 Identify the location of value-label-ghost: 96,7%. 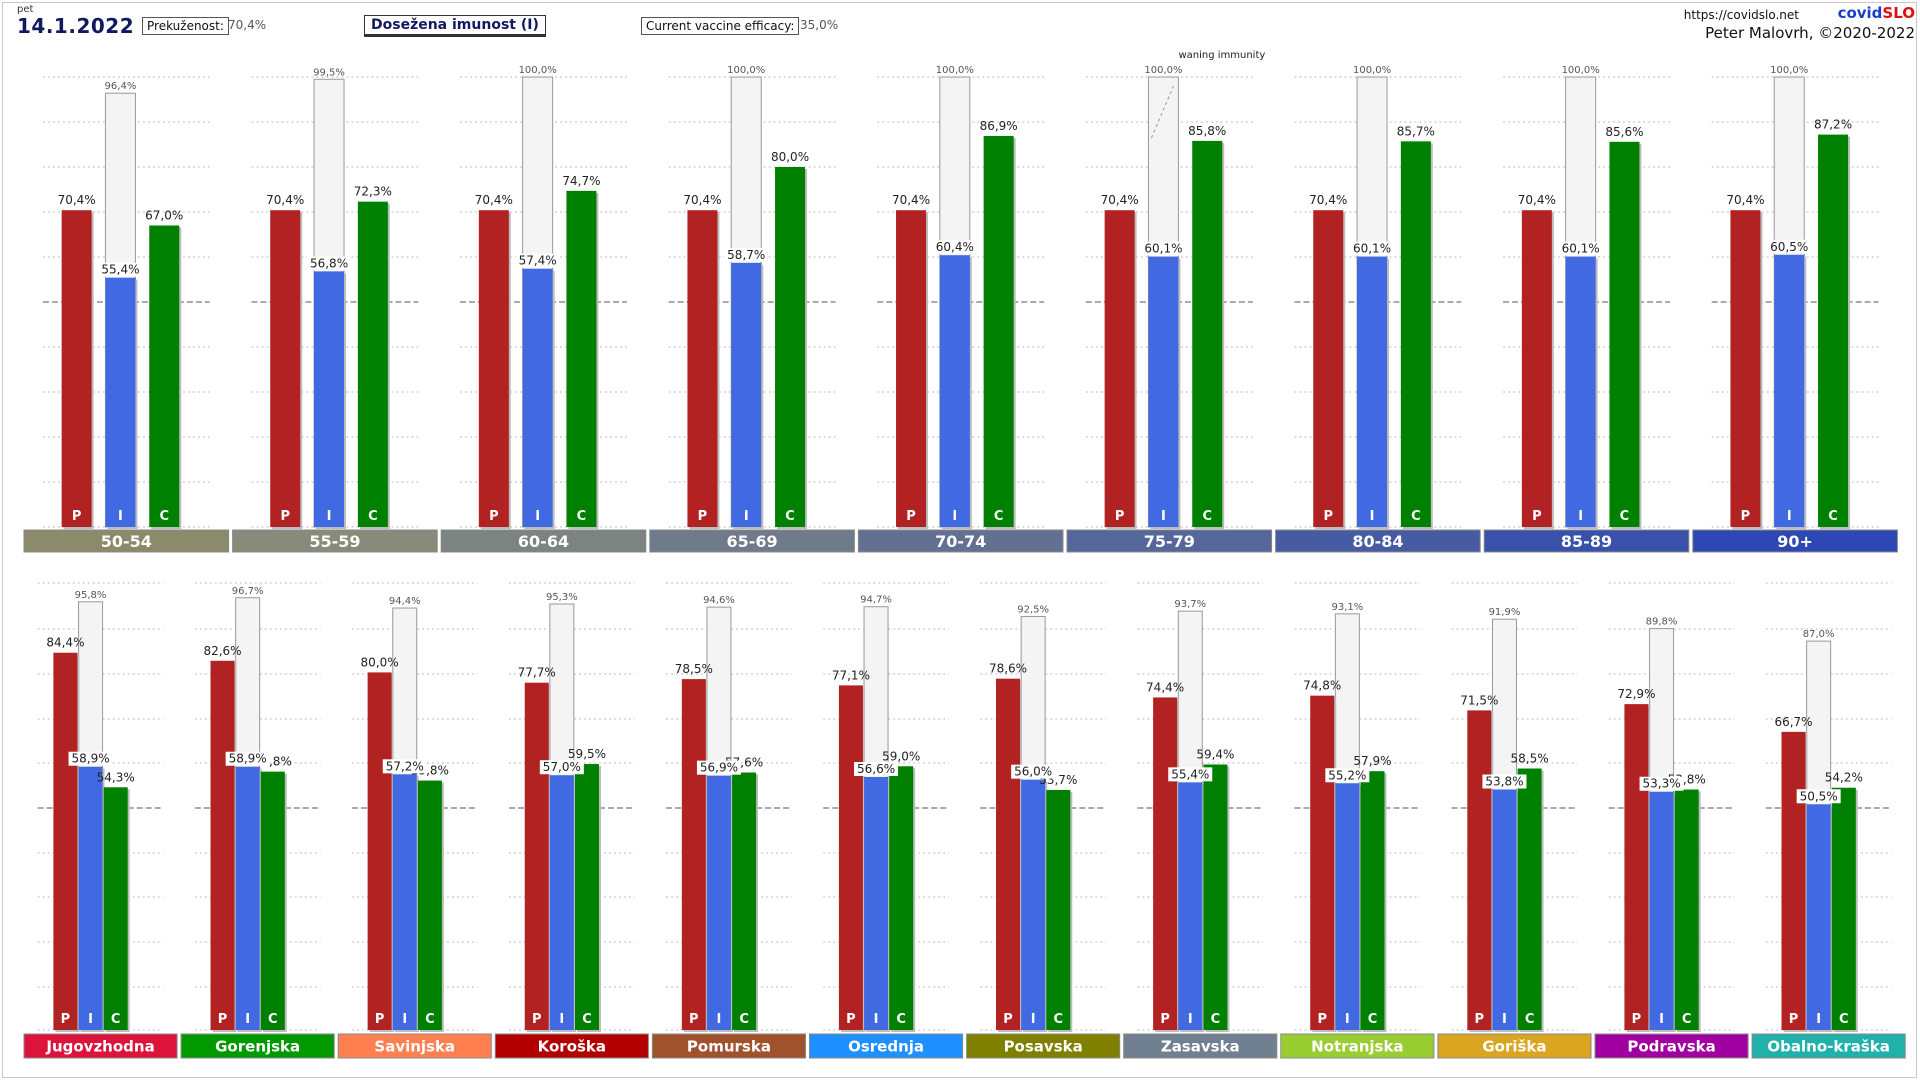
(248, 591).